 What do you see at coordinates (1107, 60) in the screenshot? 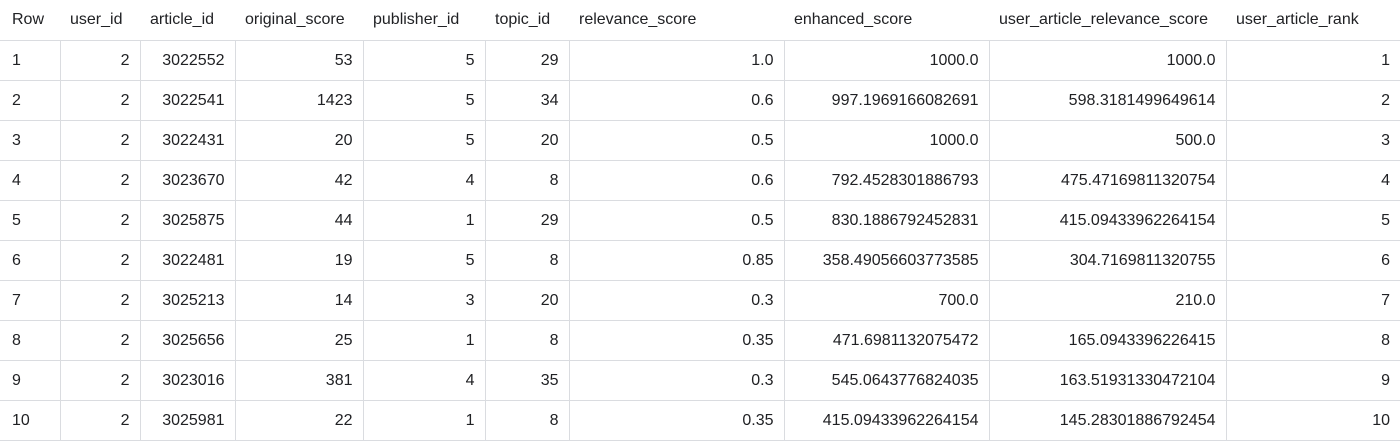
I see `table-cell-user-article-relevance-score: 1000.0` at bounding box center [1107, 60].